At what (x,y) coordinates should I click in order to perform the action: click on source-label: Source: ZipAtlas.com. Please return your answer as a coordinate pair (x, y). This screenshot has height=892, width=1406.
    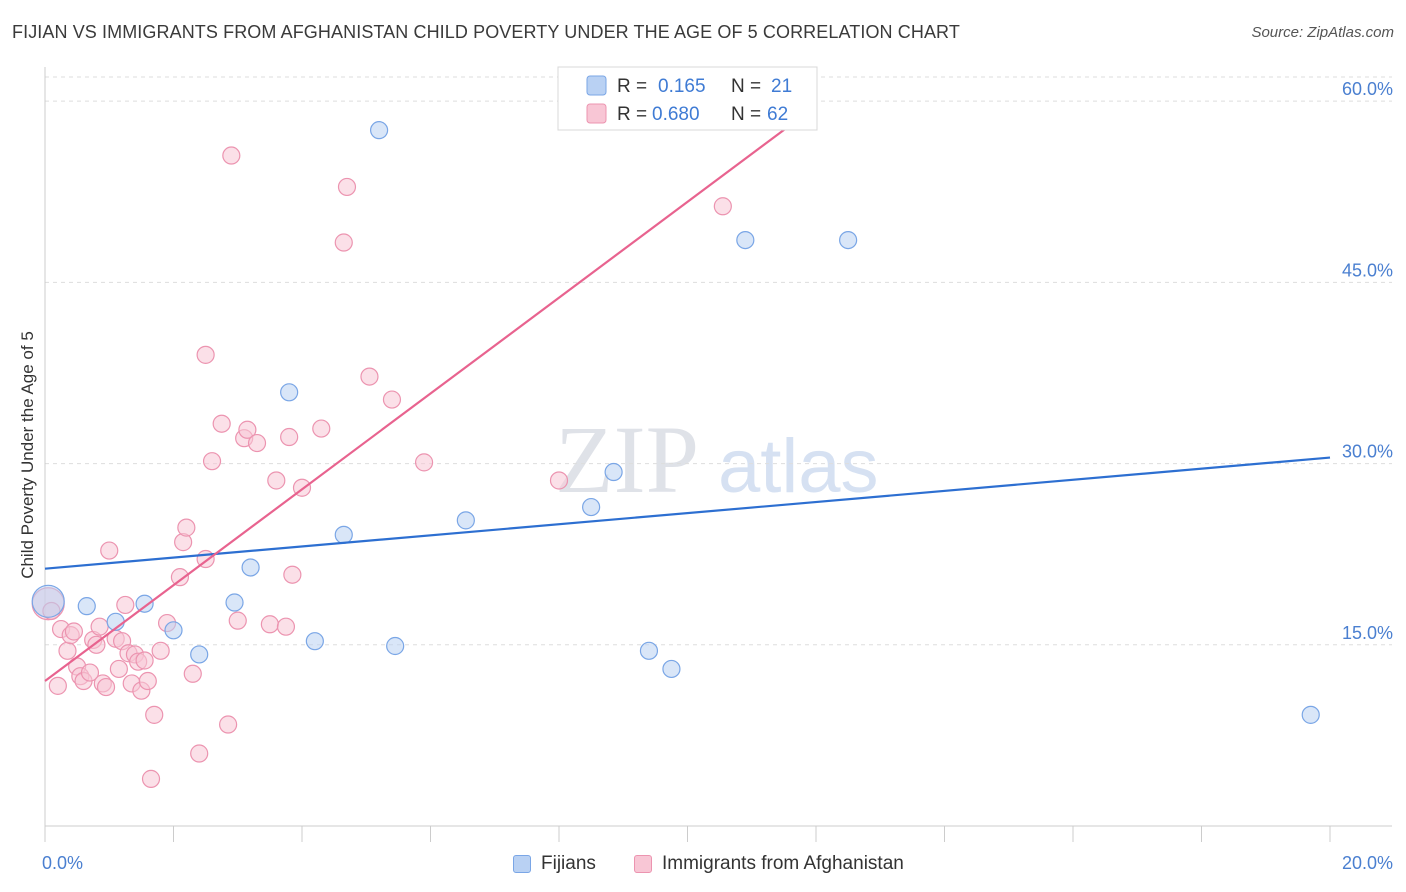
    Looking at the image, I should click on (1322, 32).